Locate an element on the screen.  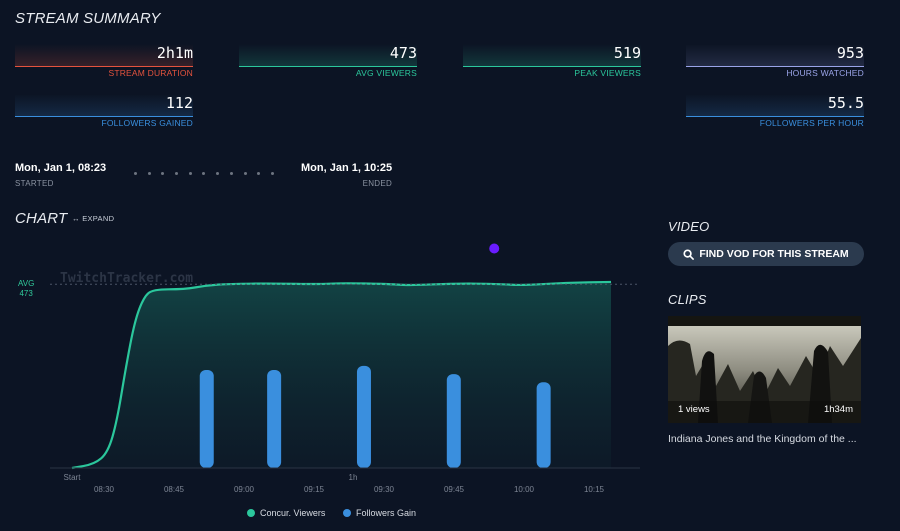
chart-watermark: TwitchTracker.com is located at coordinates (126, 278).